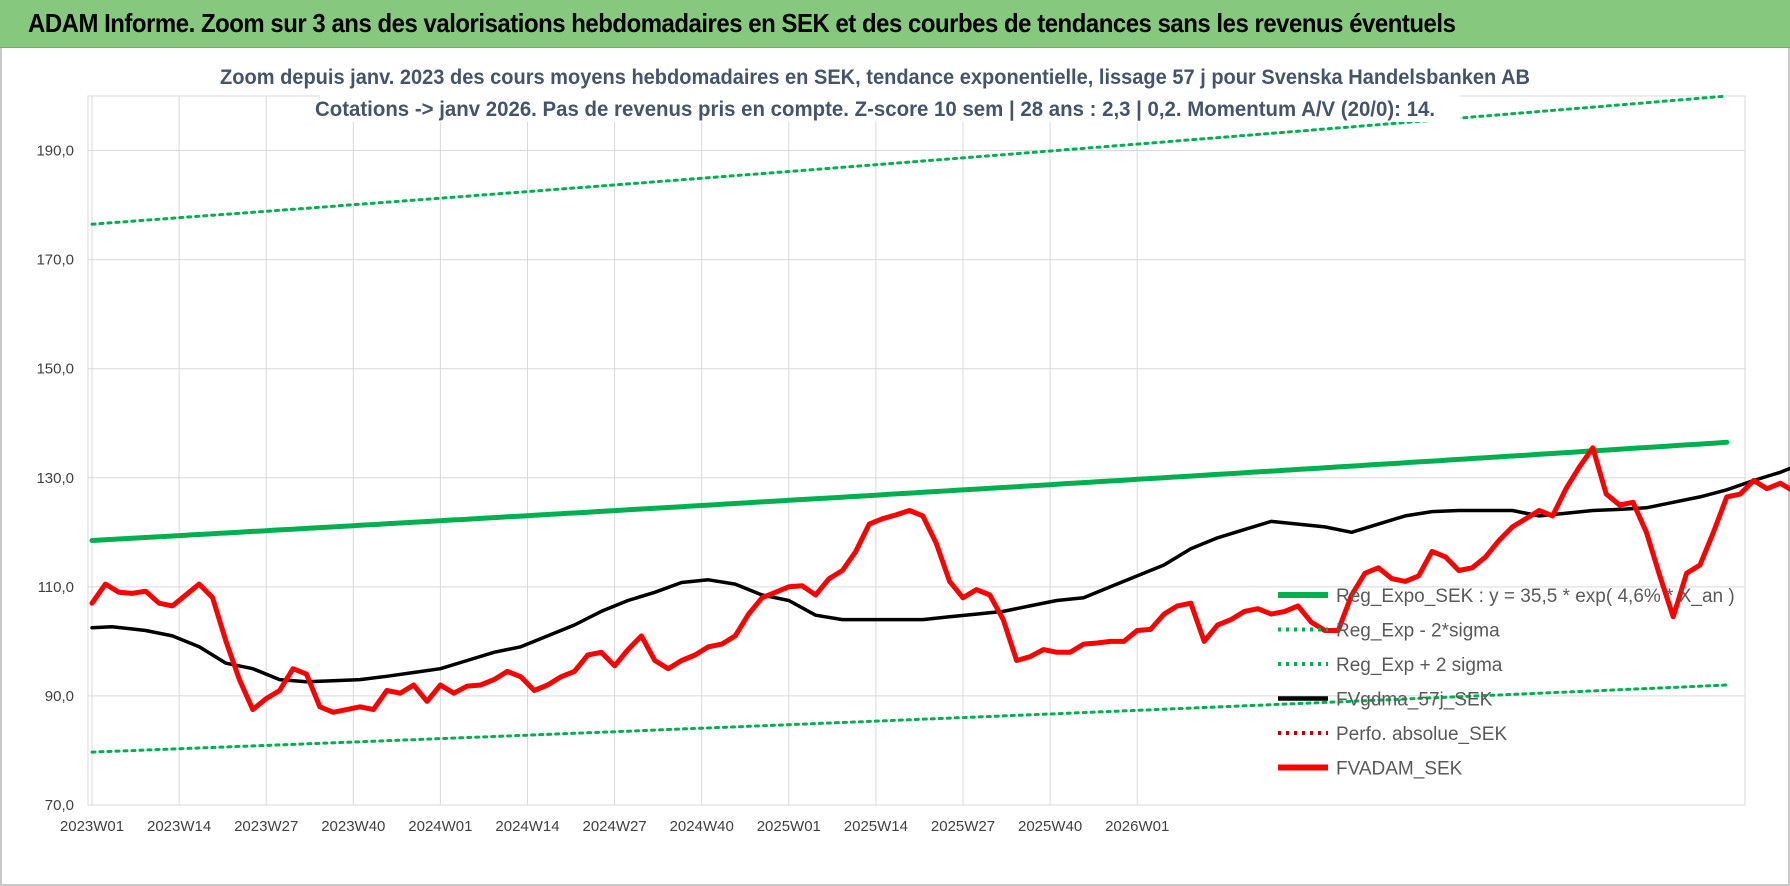 Image resolution: width=1790 pixels, height=886 pixels. What do you see at coordinates (1137, 826) in the screenshot?
I see `x-tick-label: 2026W01` at bounding box center [1137, 826].